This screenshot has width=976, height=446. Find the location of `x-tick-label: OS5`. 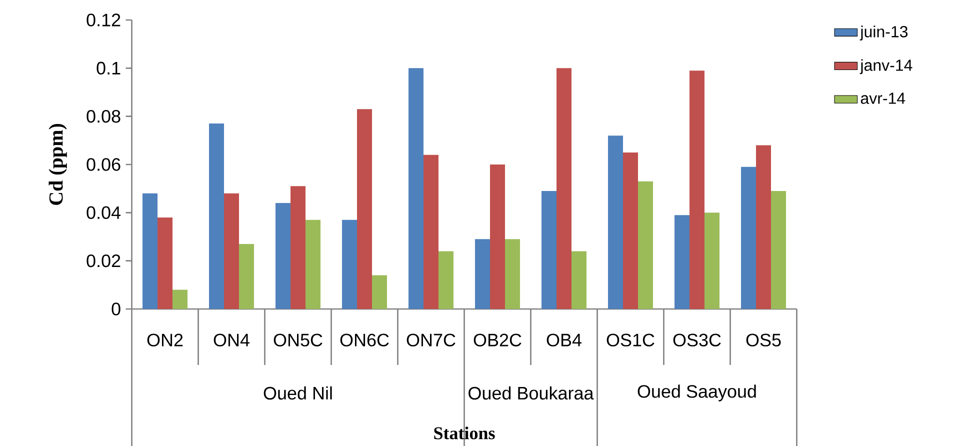

x-tick-label: OS5 is located at coordinates (763, 340).